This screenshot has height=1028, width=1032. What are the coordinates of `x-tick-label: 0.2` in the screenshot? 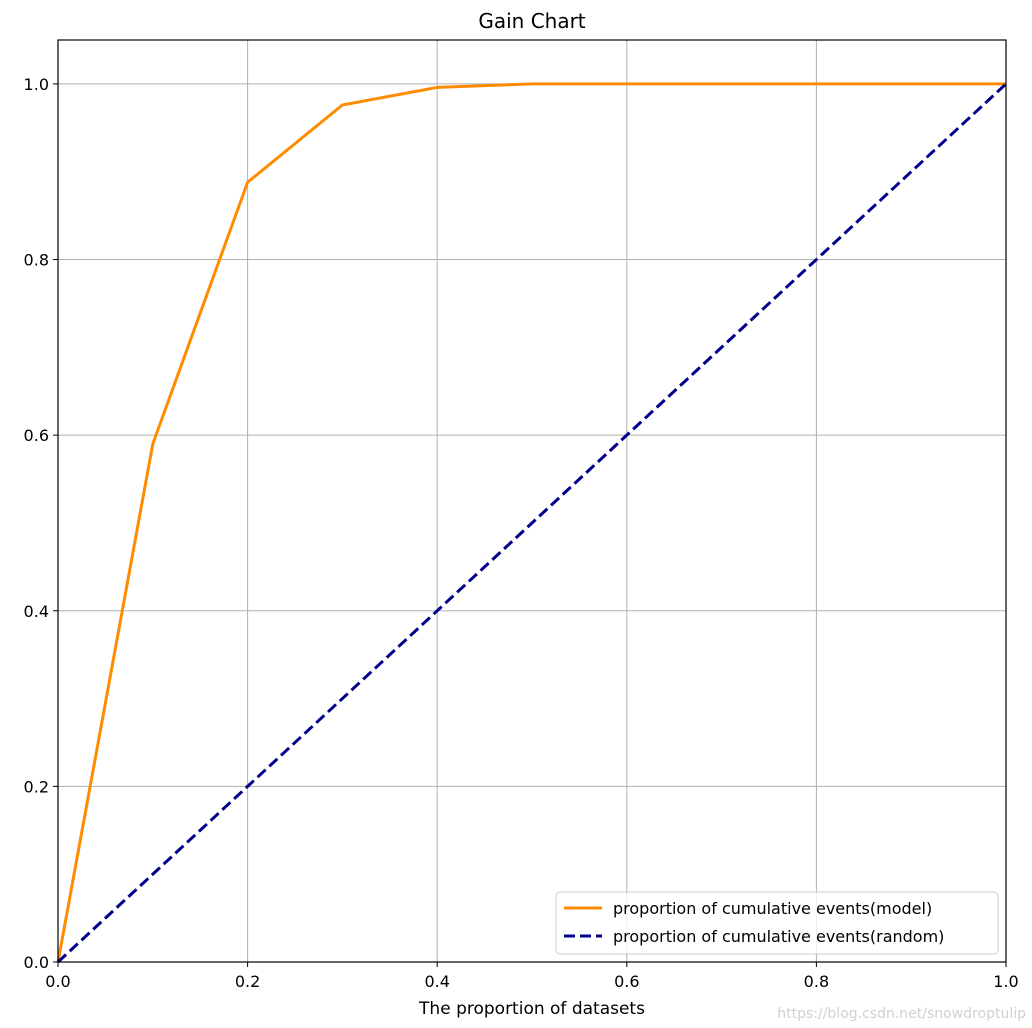 It's located at (247, 981).